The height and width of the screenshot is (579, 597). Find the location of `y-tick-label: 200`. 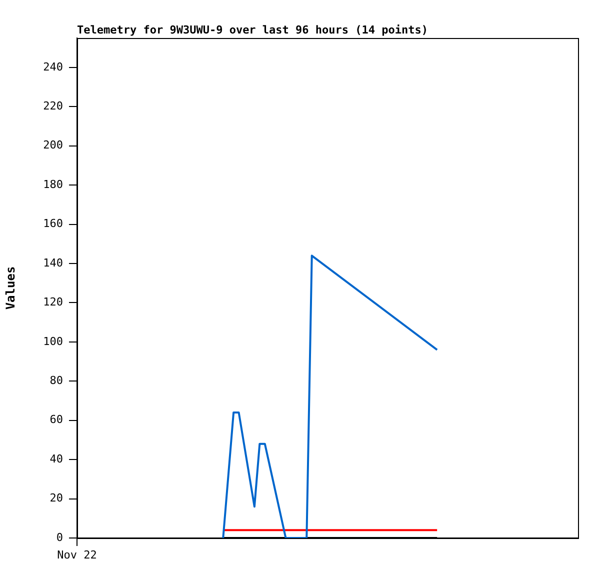

y-tick-label: 200 is located at coordinates (53, 145).